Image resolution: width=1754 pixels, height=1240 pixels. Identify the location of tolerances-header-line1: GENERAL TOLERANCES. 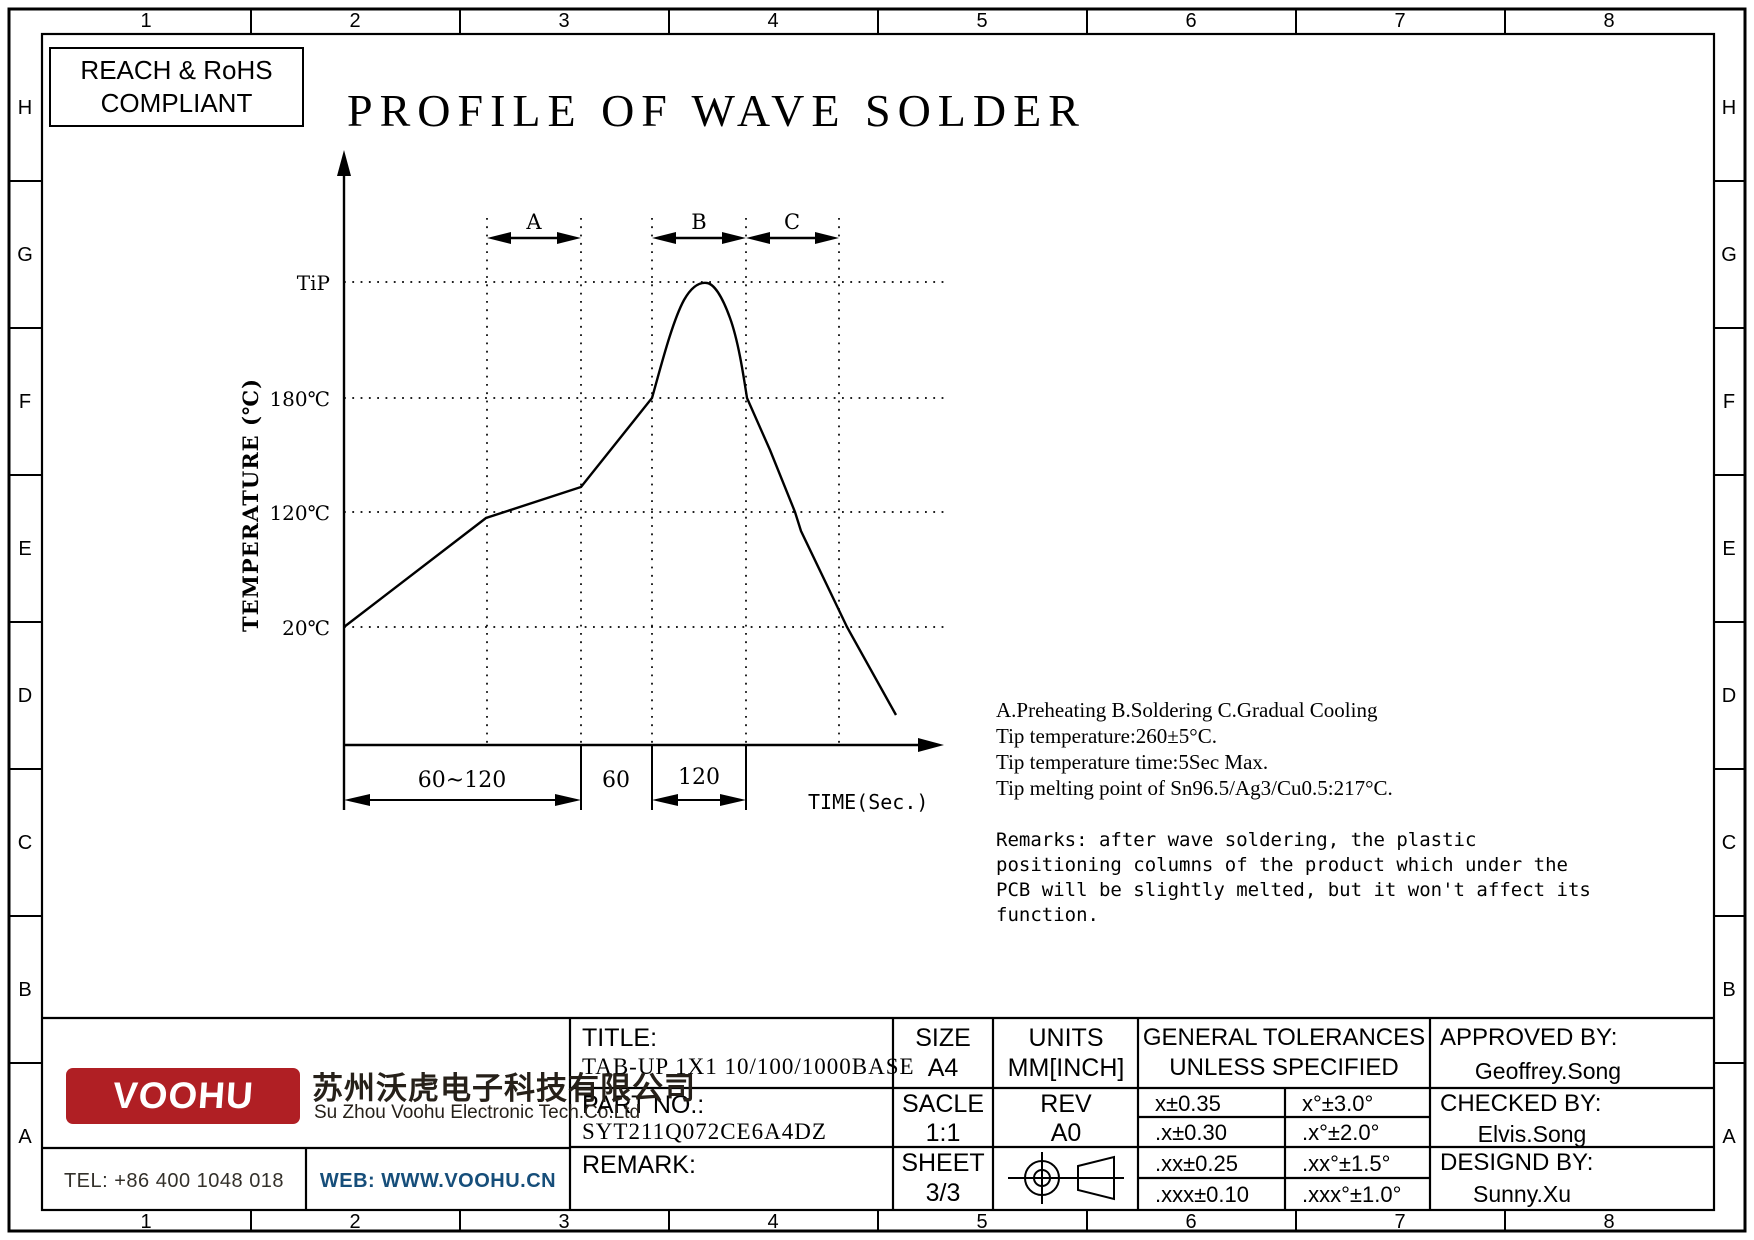
(1284, 1037).